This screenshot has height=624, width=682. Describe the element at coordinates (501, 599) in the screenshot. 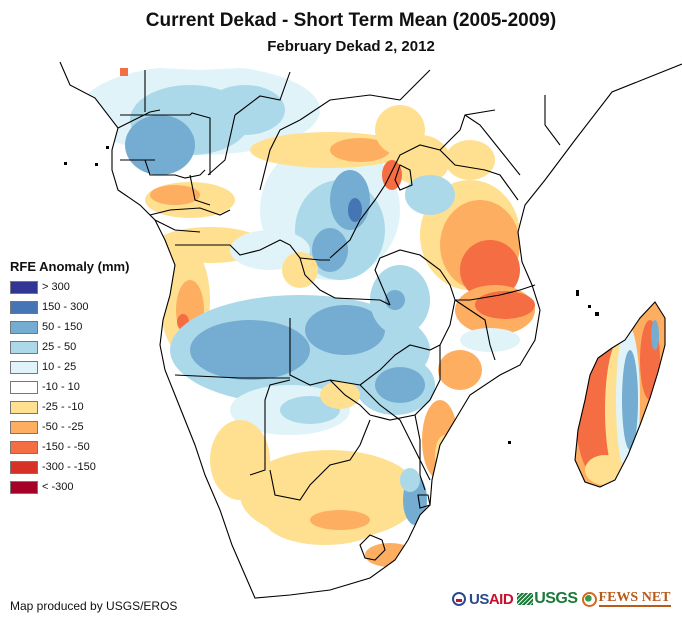

I see `usaid-aid-text: AID` at that location.